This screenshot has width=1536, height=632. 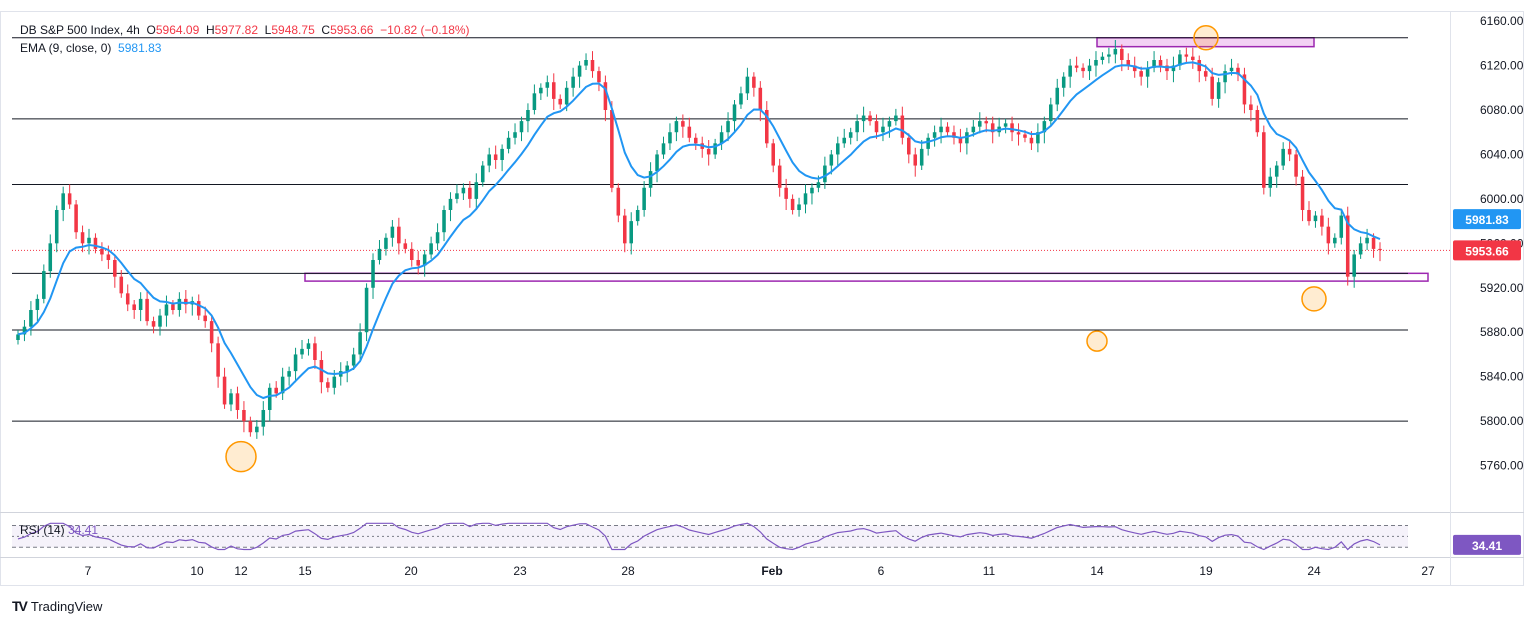 What do you see at coordinates (1206, 38) in the screenshot?
I see `highlight-circle` at bounding box center [1206, 38].